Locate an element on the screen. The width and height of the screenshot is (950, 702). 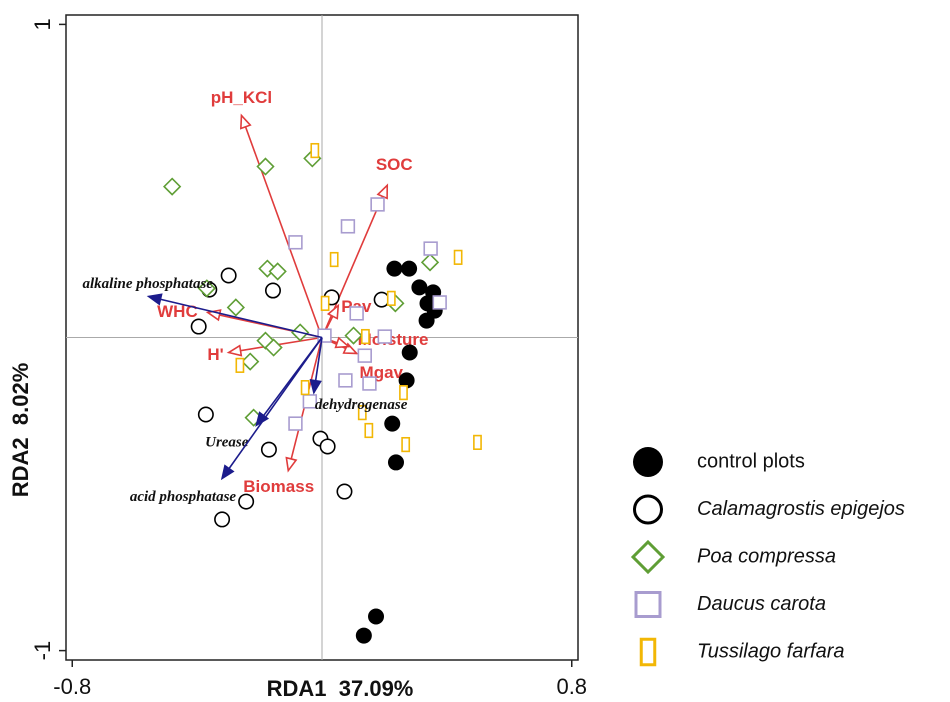
vector-label: acid phosphatase is located at coordinates (183, 497).